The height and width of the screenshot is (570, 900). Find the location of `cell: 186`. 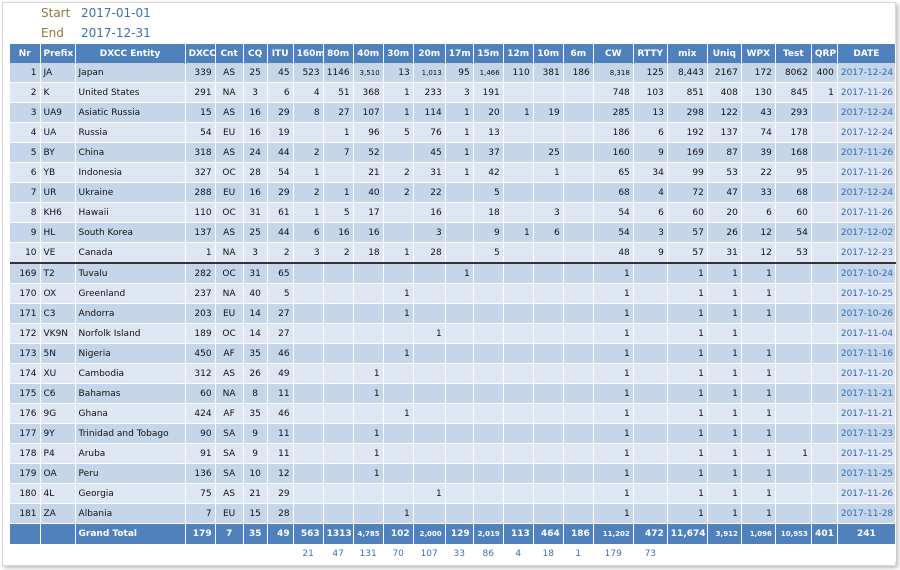

cell: 186 is located at coordinates (578, 73).